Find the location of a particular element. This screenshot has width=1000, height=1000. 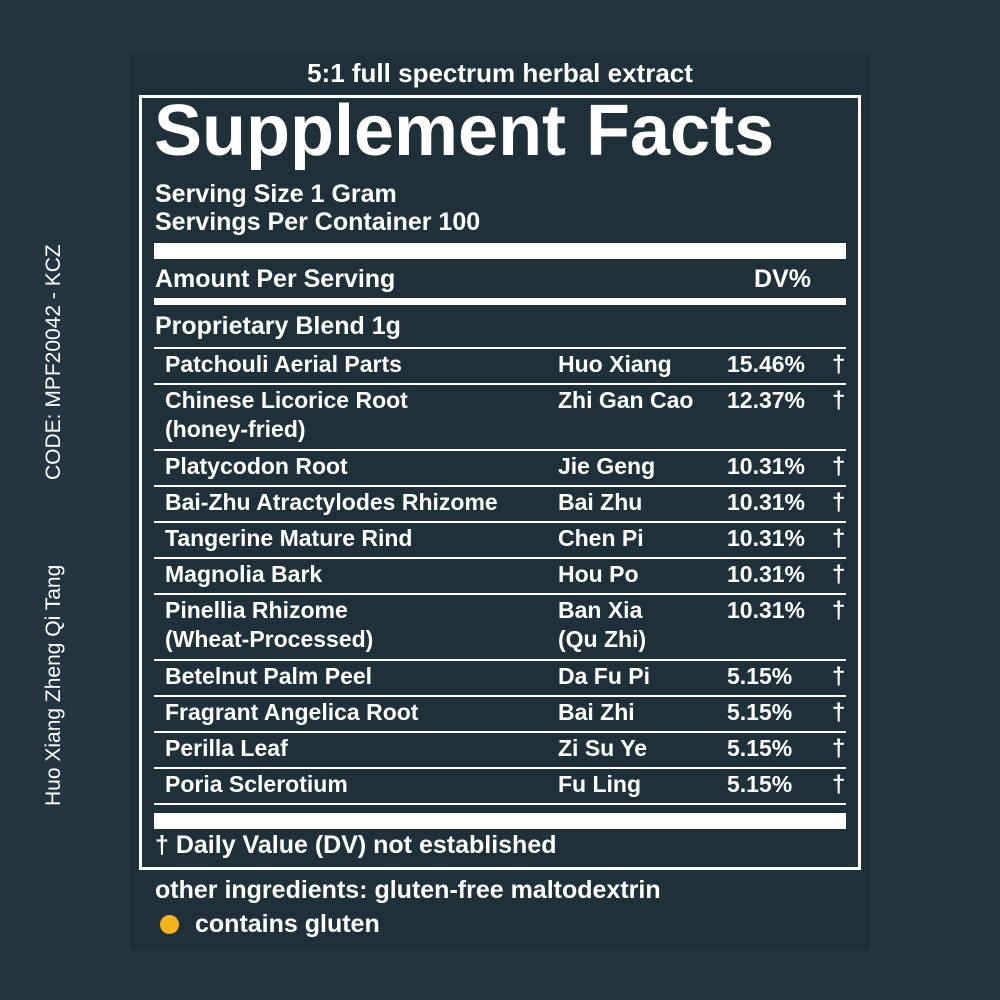

ingredient-pinyin-name: Fu Ling is located at coordinates (600, 784).